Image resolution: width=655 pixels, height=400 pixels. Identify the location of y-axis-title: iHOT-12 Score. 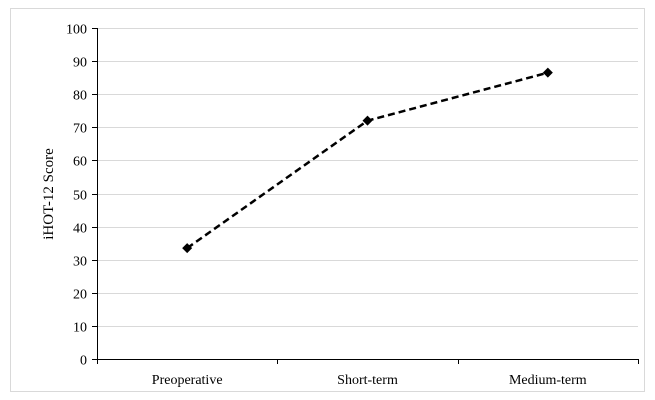
(49, 194).